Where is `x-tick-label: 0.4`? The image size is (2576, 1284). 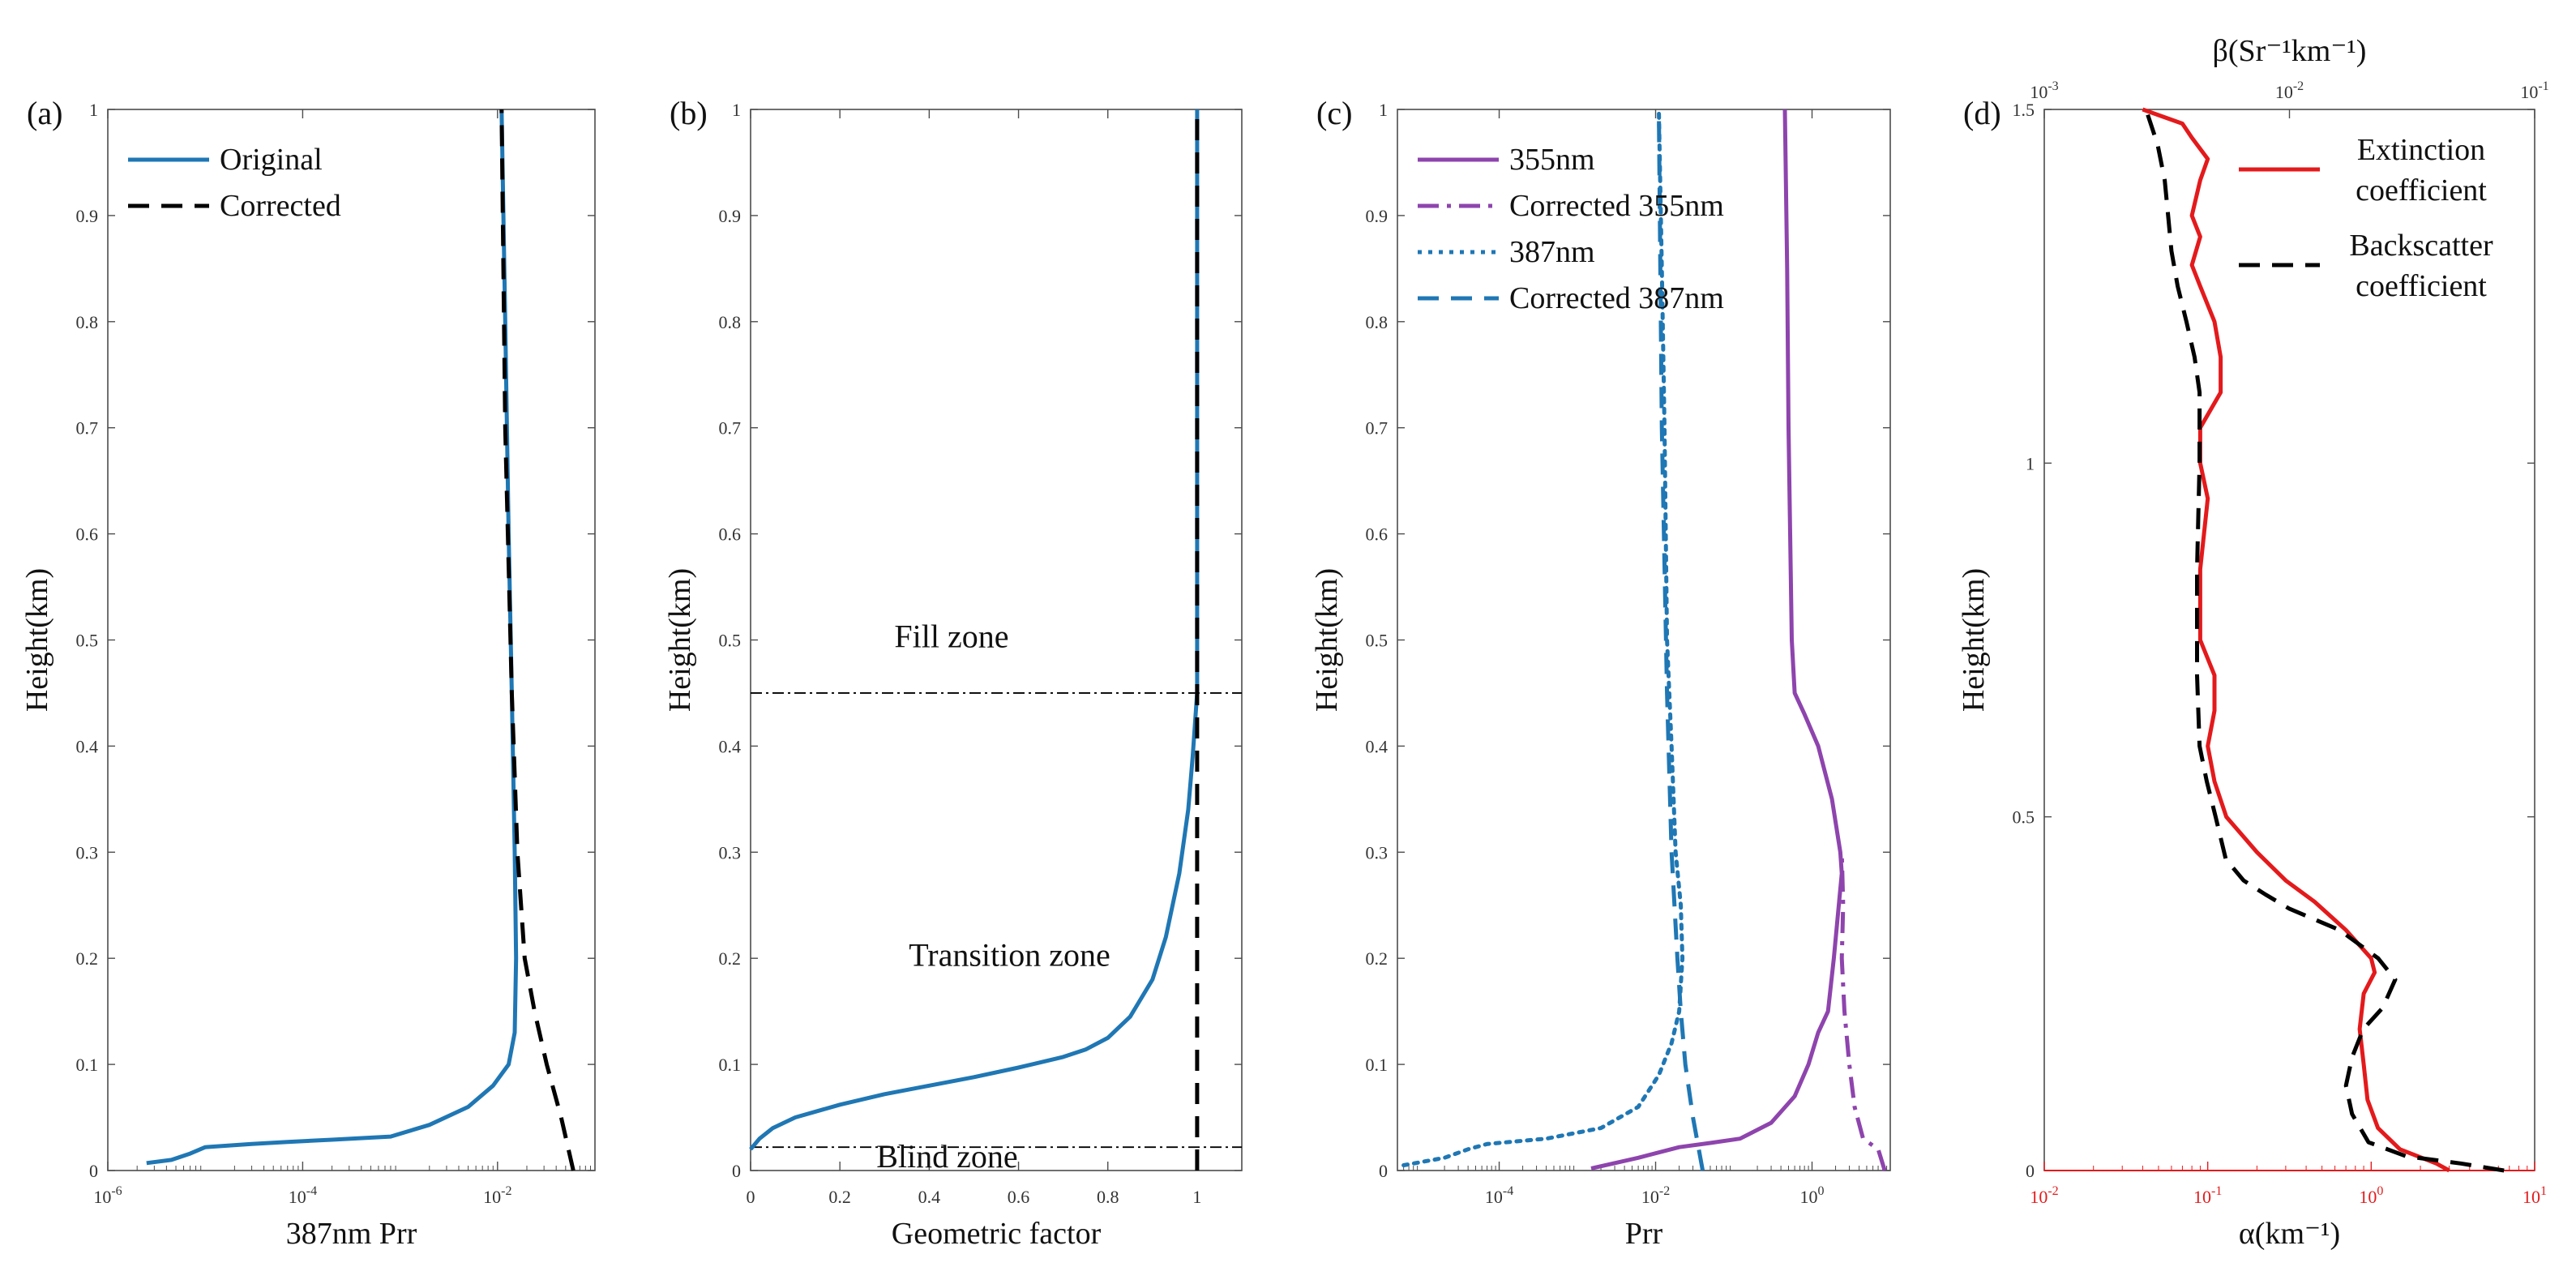
x-tick-label: 0.4 is located at coordinates (929, 1197).